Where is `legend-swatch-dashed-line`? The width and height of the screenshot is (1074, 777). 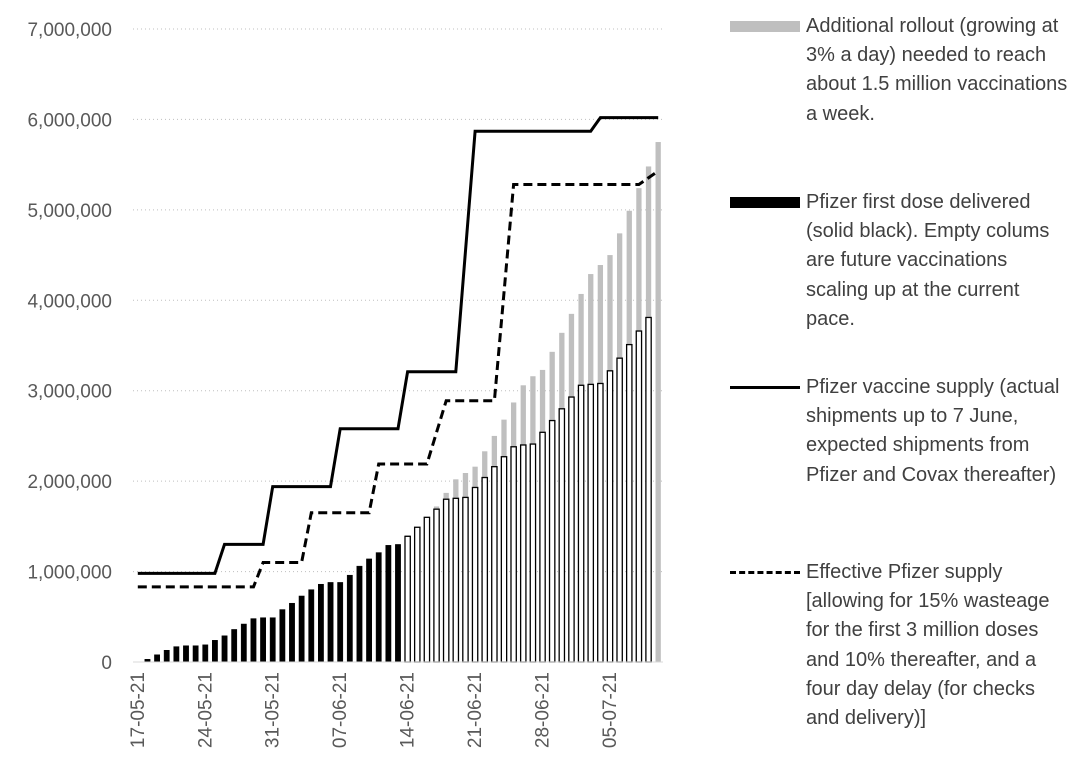 legend-swatch-dashed-line is located at coordinates (765, 572).